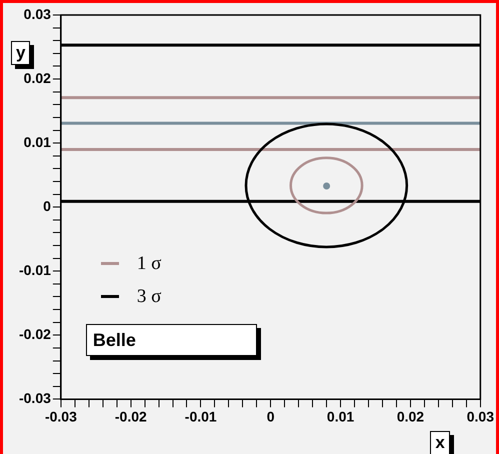  What do you see at coordinates (38, 142) in the screenshot?
I see `y-tick-label: 0.01` at bounding box center [38, 142].